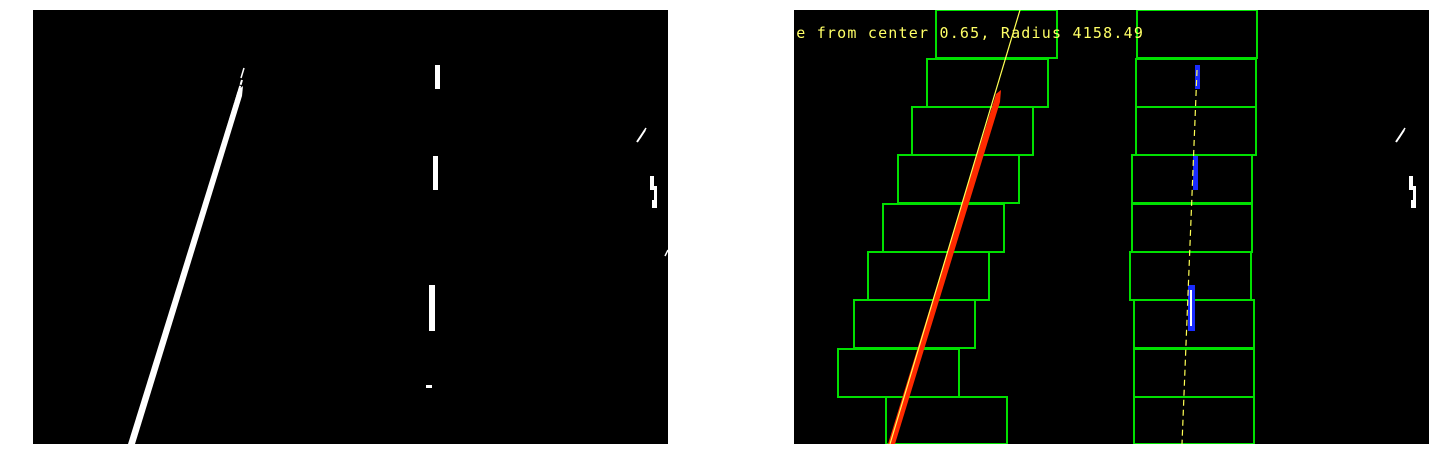  Describe the element at coordinates (969, 33) in the screenshot. I see `curvature-readout: ce from center 0.65, Radius 4158.49` at that location.